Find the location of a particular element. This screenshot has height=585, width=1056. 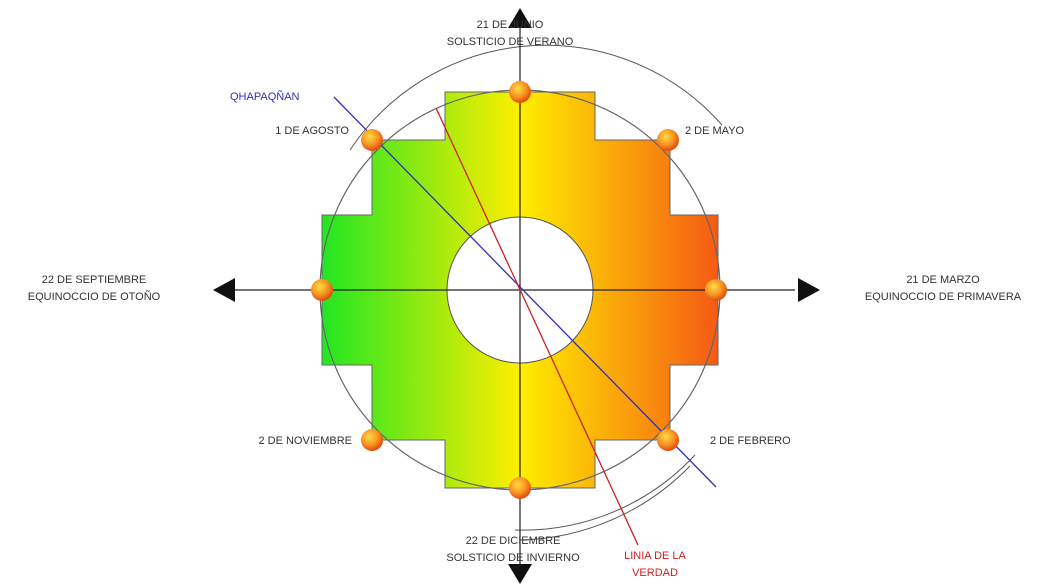

label-north-date: 21 DE JUNIO is located at coordinates (510, 25).